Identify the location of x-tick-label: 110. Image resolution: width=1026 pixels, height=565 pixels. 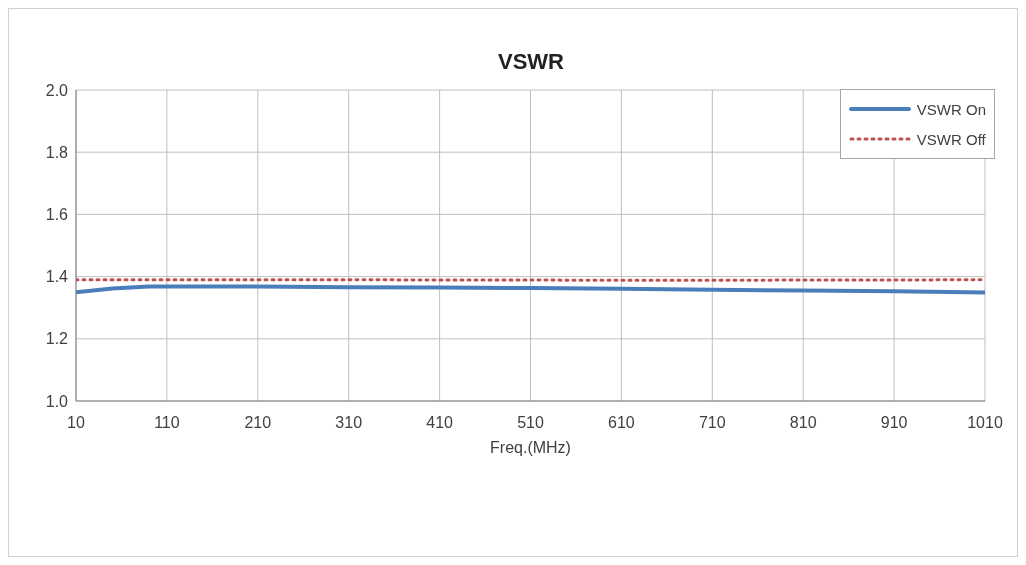
(167, 423).